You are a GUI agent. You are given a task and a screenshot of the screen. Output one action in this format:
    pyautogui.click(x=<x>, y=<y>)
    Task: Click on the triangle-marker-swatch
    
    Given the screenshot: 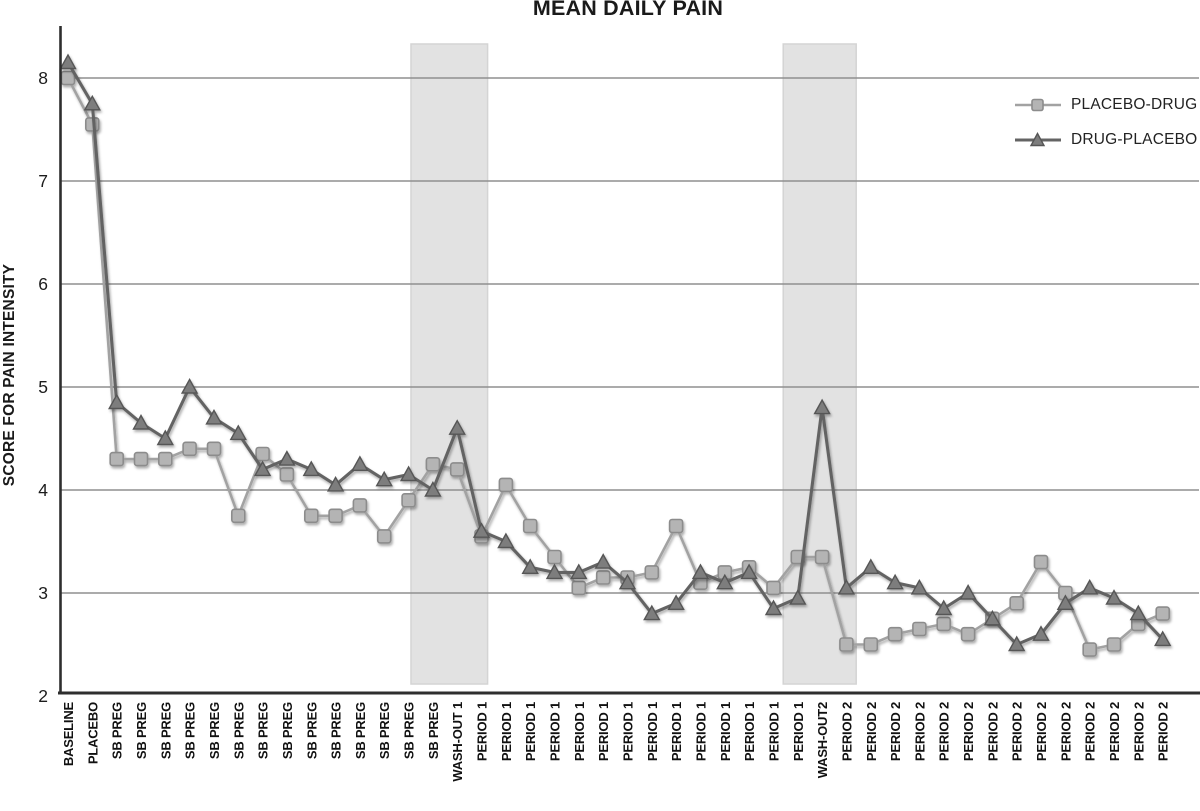 What is the action you would take?
    pyautogui.click(x=1038, y=140)
    